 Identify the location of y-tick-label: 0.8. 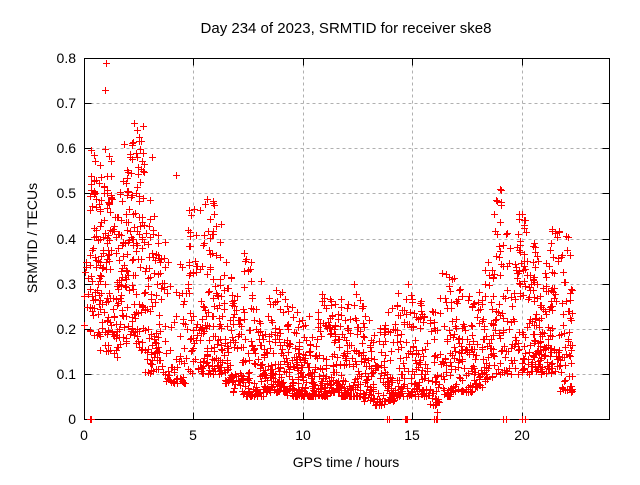
(67, 58).